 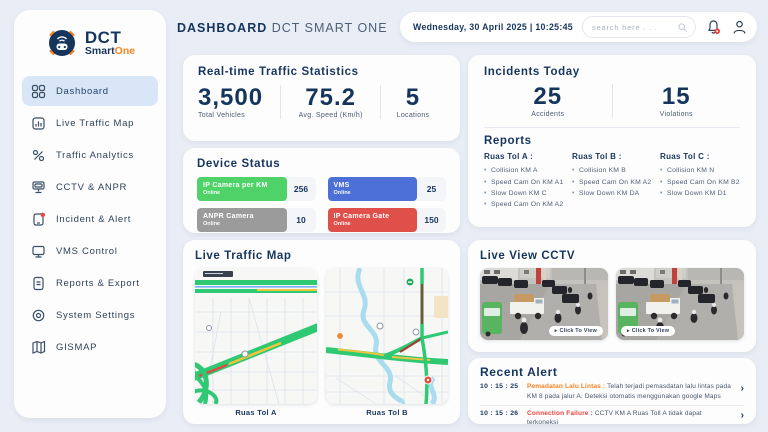 I want to click on sidebar-item-label: Dashboard, so click(x=82, y=91).